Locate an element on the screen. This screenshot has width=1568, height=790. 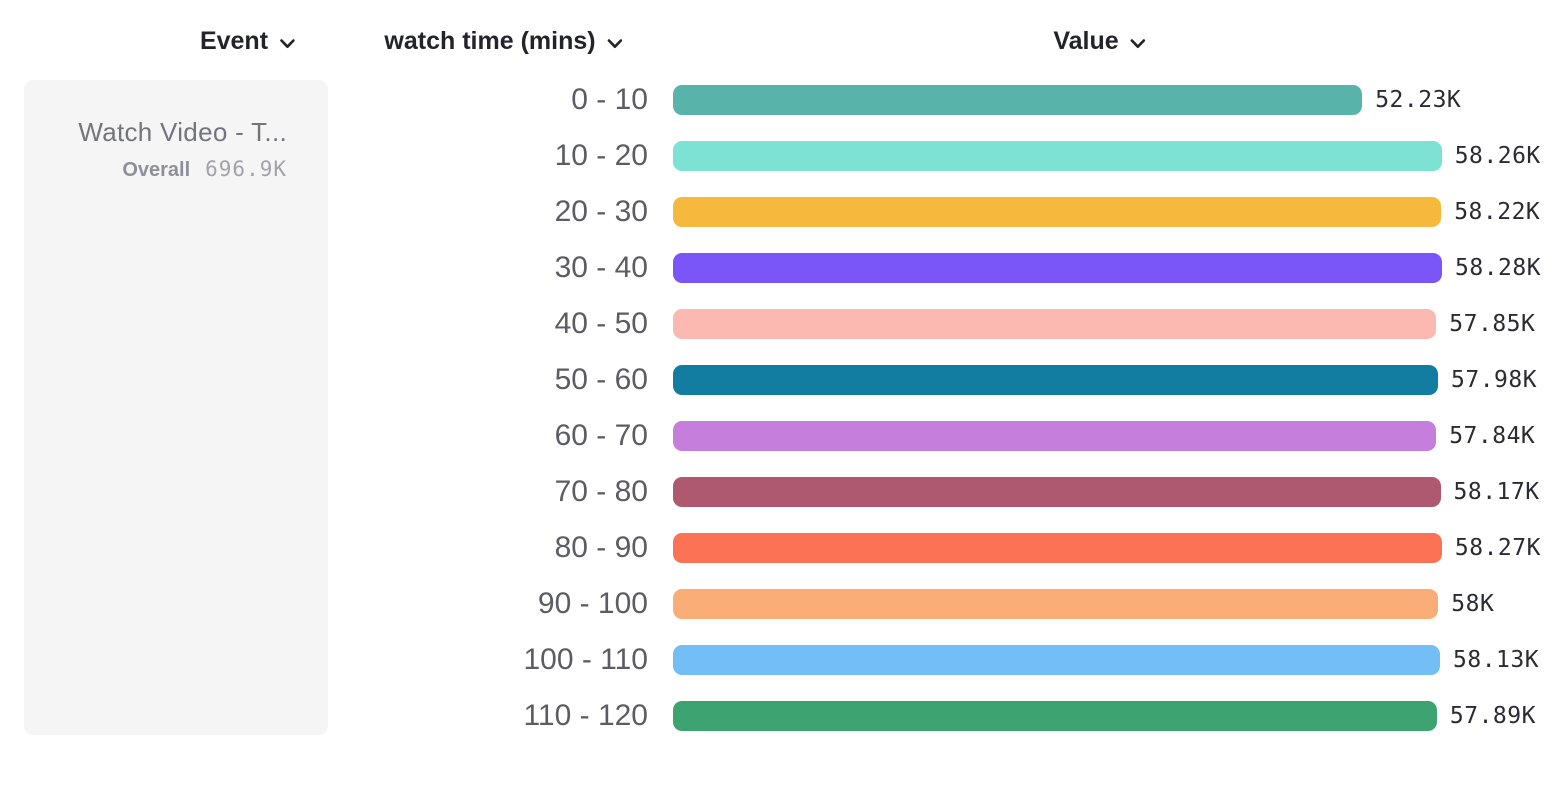
event-overall-row: Overall 696.9K is located at coordinates (165, 169).